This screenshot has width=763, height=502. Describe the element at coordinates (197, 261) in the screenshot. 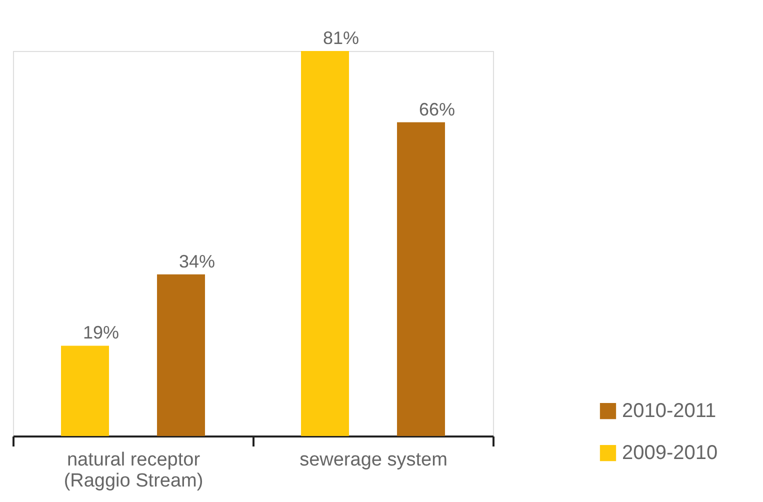

I see `data-label: 34%` at that location.